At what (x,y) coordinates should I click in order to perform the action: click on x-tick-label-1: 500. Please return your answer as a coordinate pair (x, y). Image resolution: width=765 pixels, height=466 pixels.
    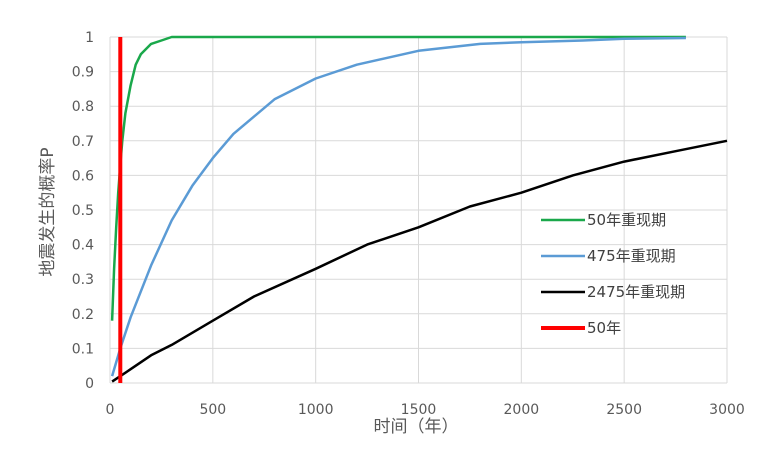
    Looking at the image, I should click on (212, 410).